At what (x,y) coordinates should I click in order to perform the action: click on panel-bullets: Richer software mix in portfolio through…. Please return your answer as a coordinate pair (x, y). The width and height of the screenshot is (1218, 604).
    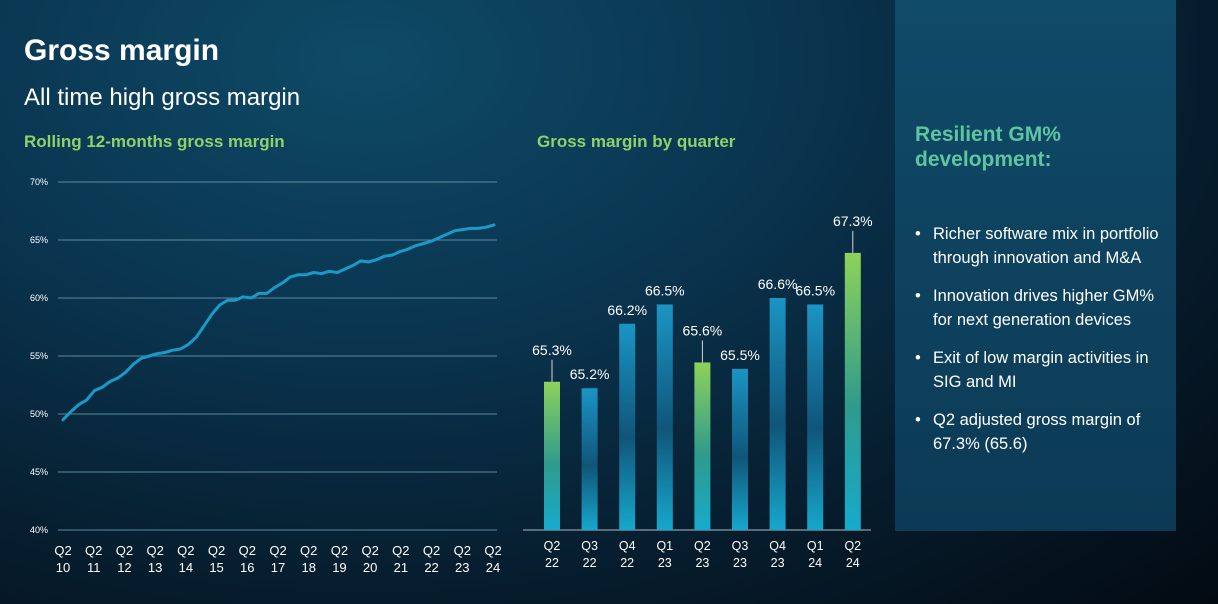
    Looking at the image, I should click on (1038, 346).